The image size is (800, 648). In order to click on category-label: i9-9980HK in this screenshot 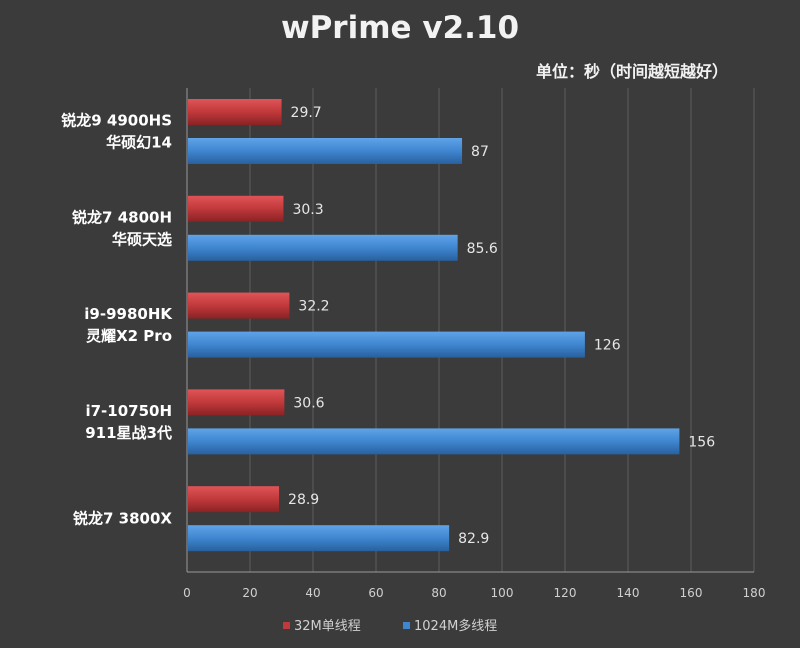, I will do `click(128, 314)`.